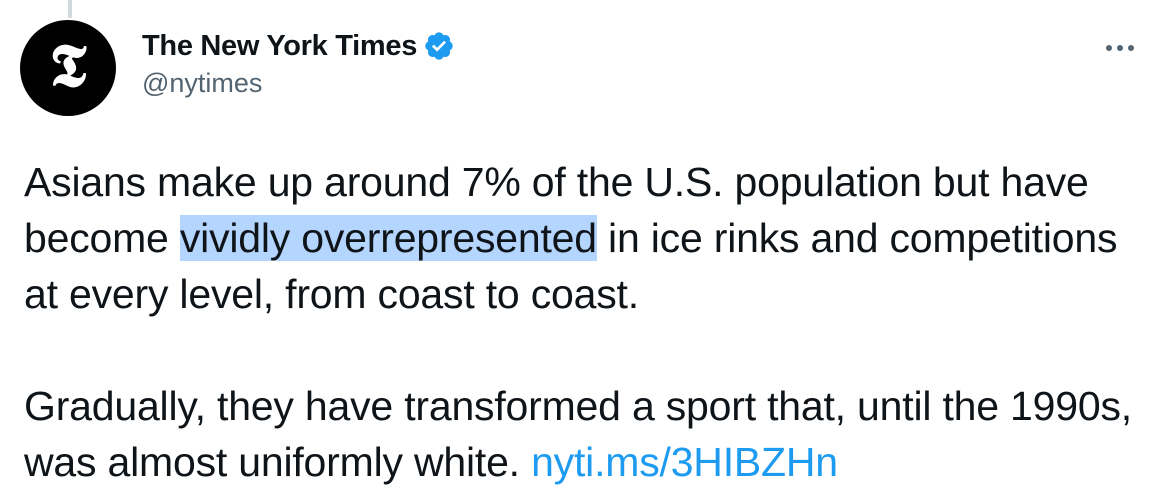 The width and height of the screenshot is (1162, 498). What do you see at coordinates (202, 83) in the screenshot?
I see `user-handle: @nytimes` at bounding box center [202, 83].